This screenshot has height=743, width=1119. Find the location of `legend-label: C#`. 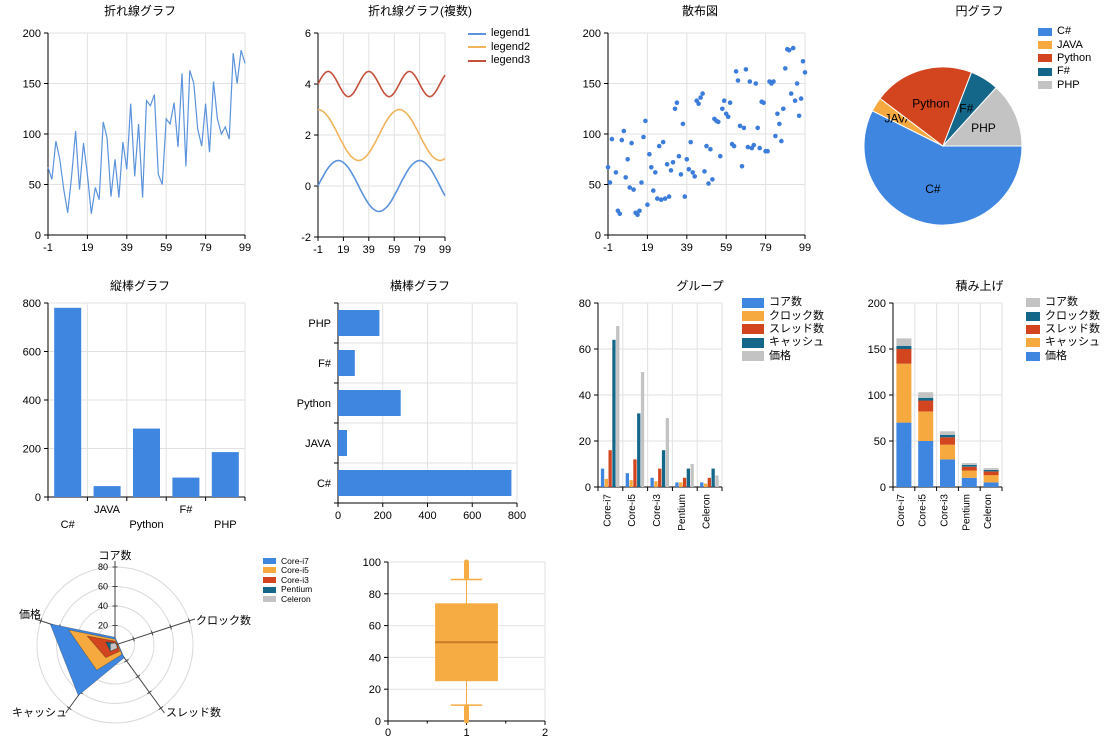

legend-label: C# is located at coordinates (1064, 31).